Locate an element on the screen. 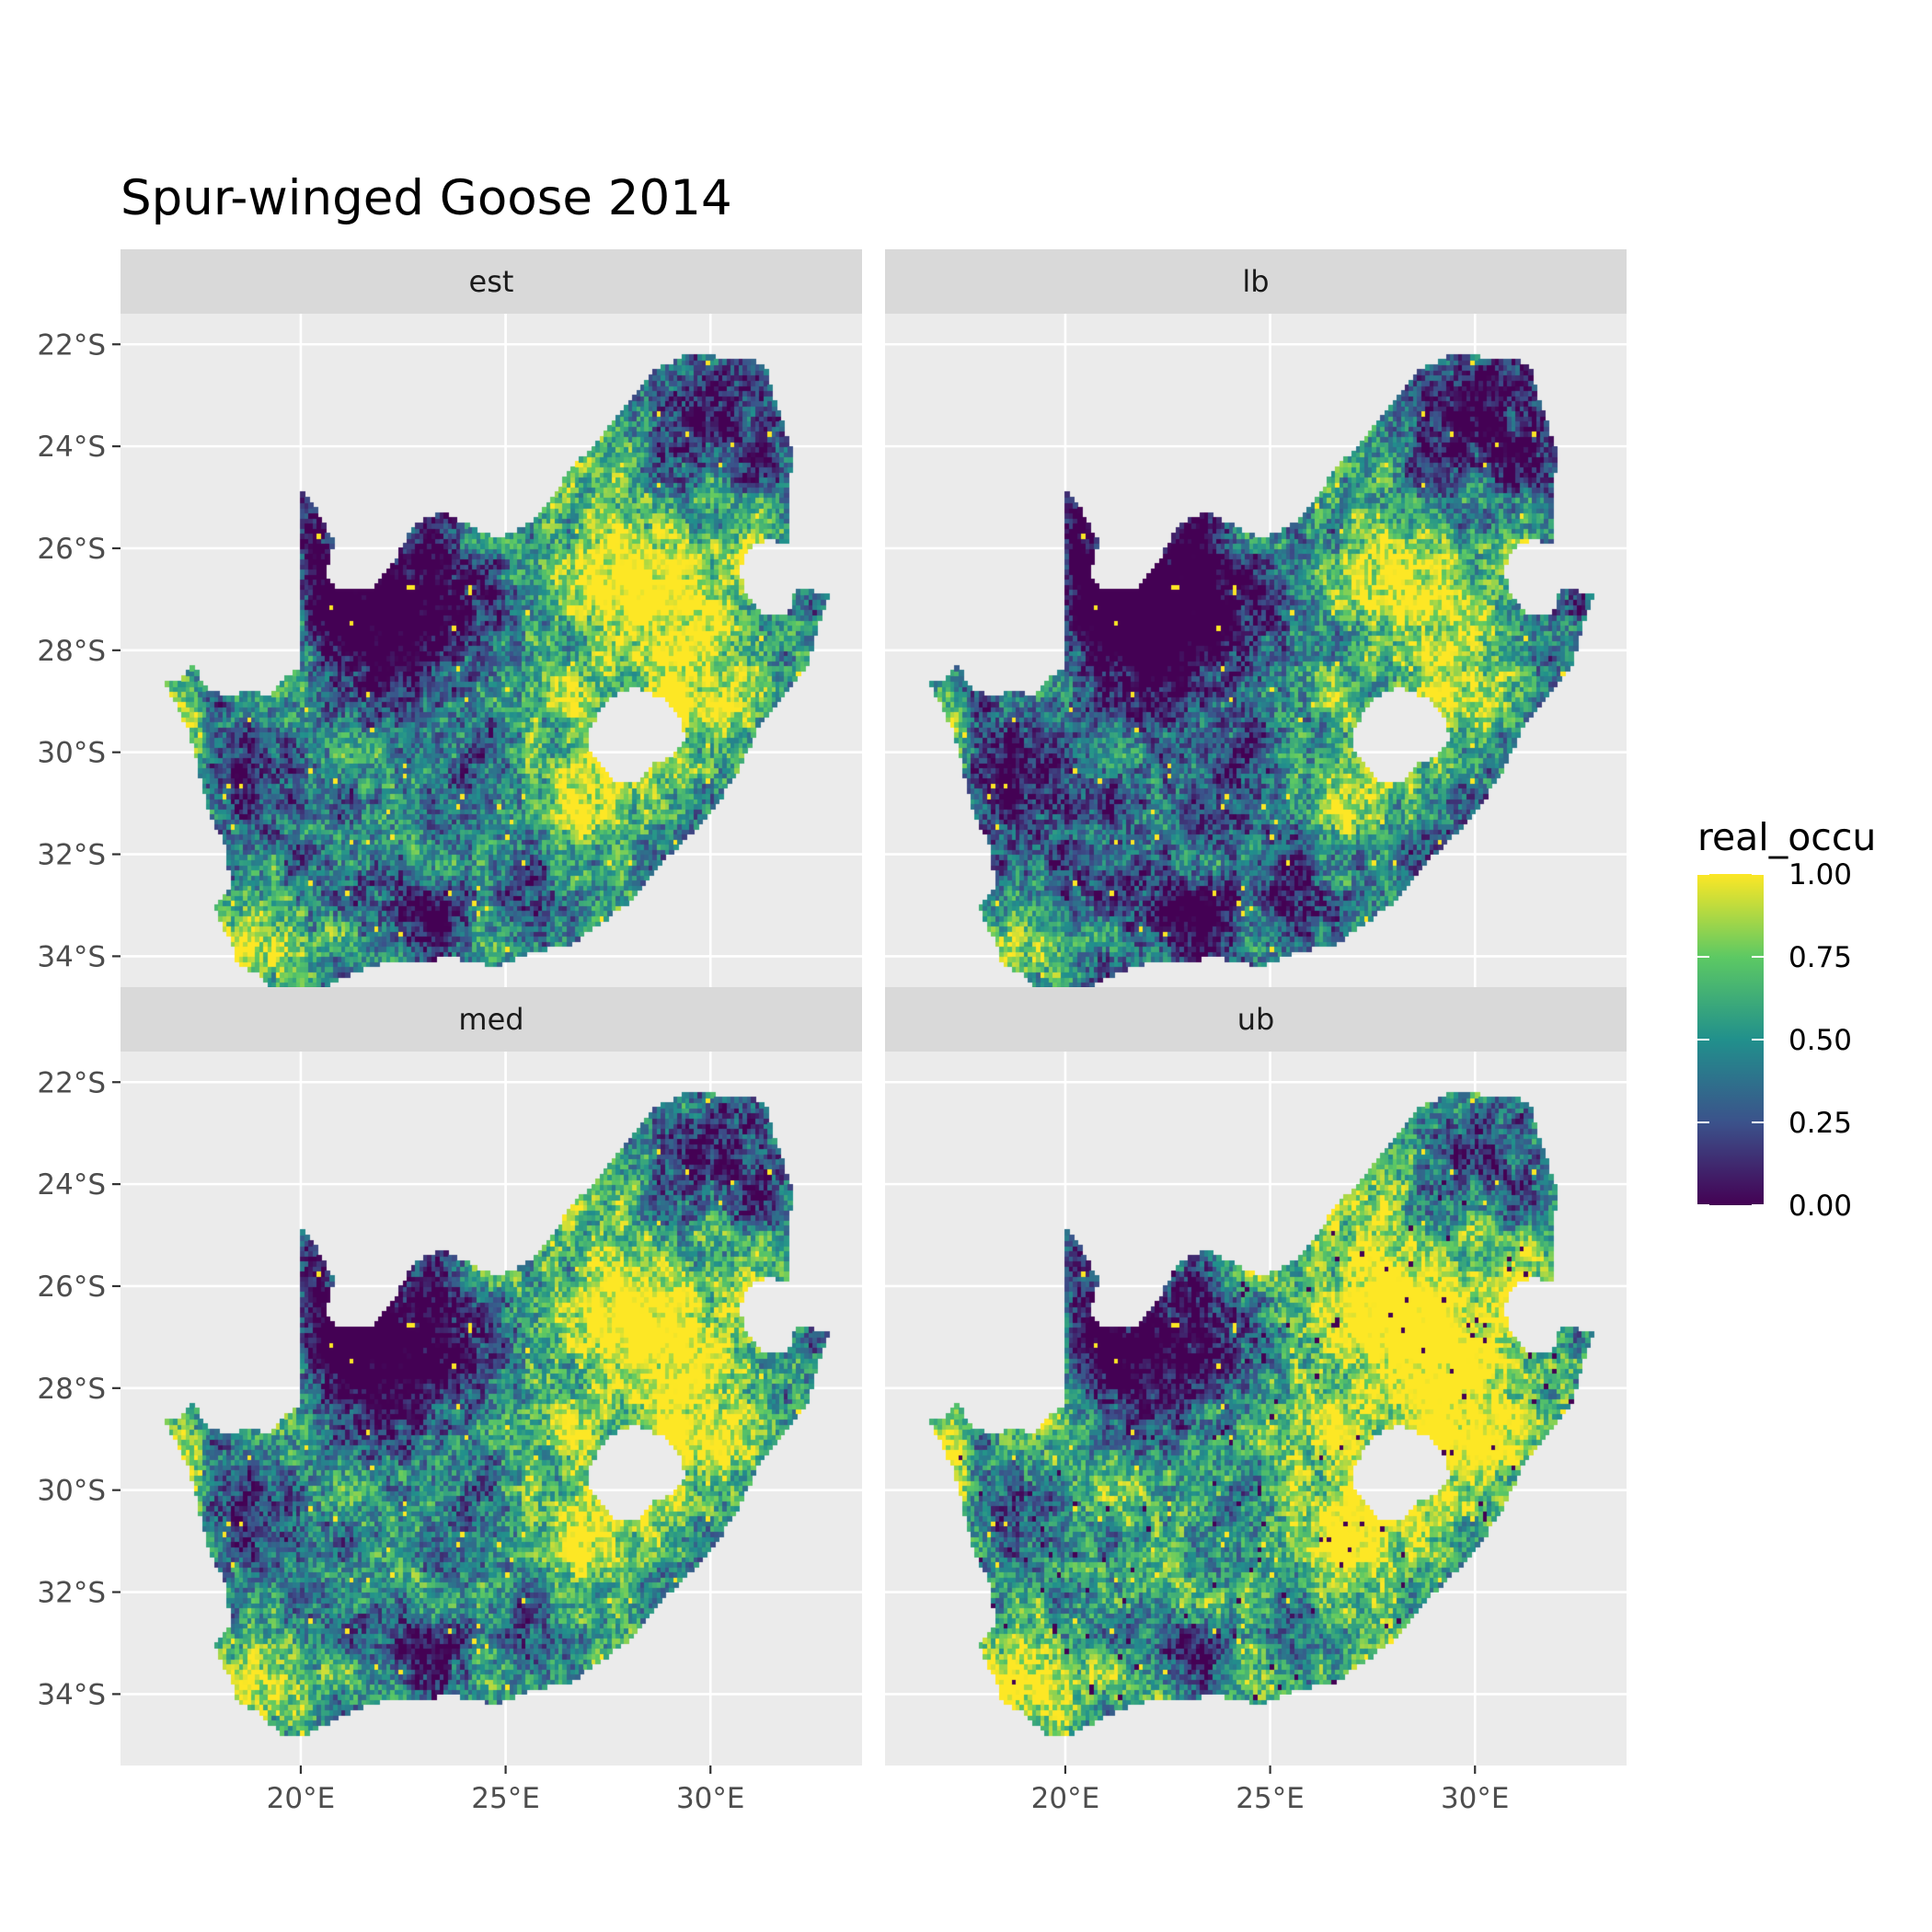 This screenshot has width=1932, height=1932. legend-ticks: 1.00 0.75 0.50 0.25 0.00 is located at coordinates (1774, 1040).